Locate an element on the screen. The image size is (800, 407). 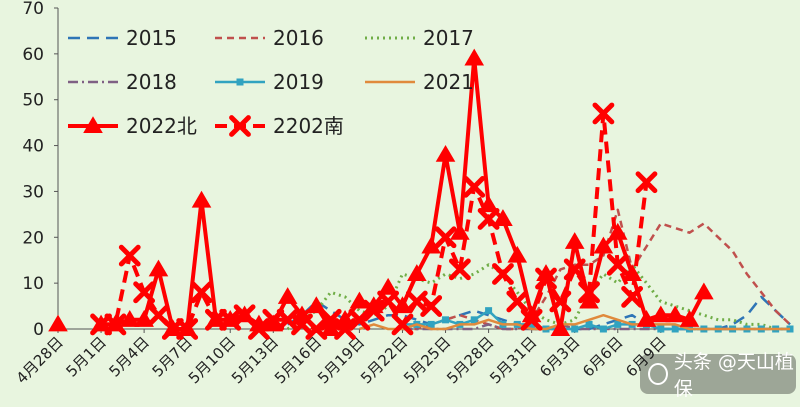
series-line-2021 is located at coordinates (574, 322).